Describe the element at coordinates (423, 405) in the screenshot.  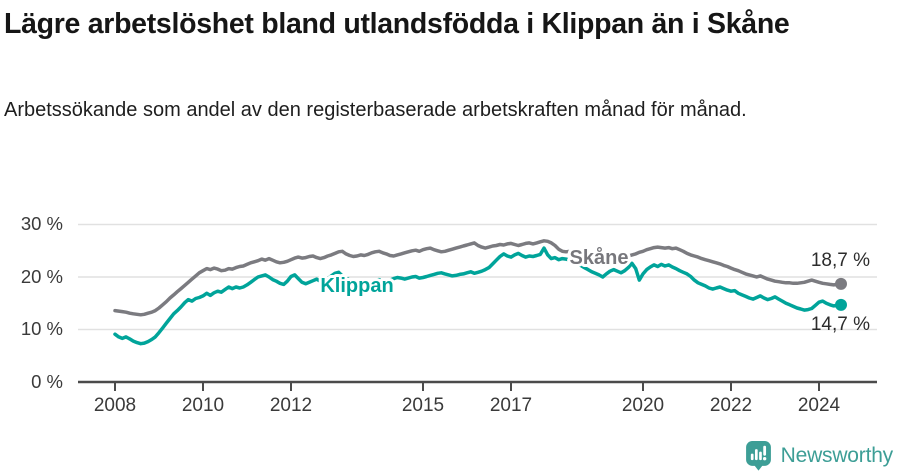
I see `x-axis-label-2015: 2015` at that location.